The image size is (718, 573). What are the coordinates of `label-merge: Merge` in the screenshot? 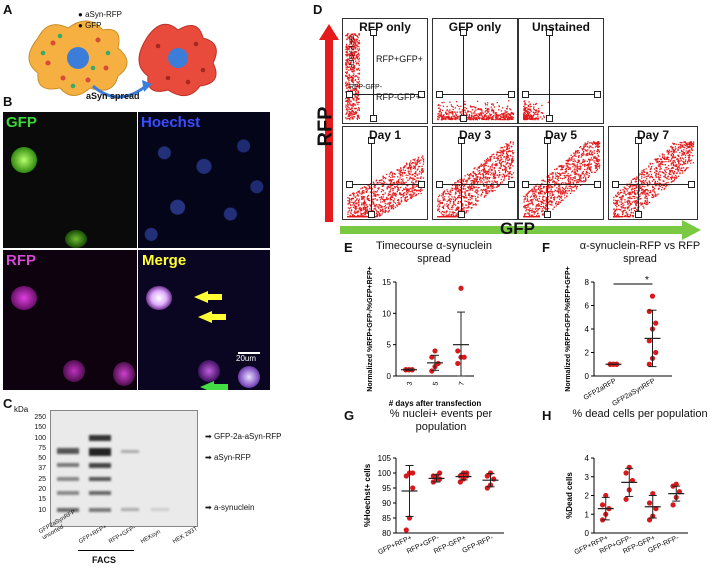 It's located at (164, 260).